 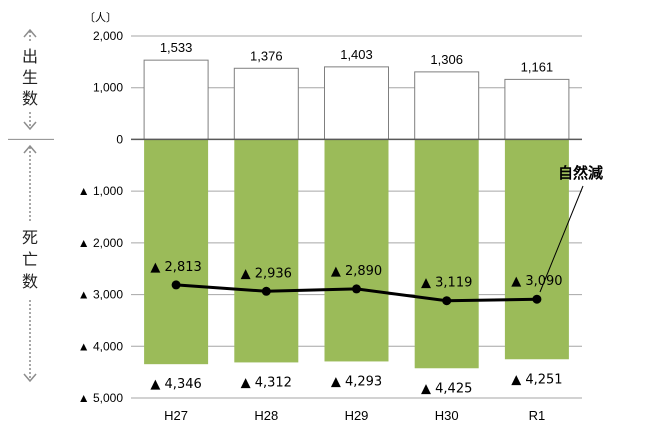 What do you see at coordinates (108, 36) in the screenshot?
I see `y-tick-label: 2,000` at bounding box center [108, 36].